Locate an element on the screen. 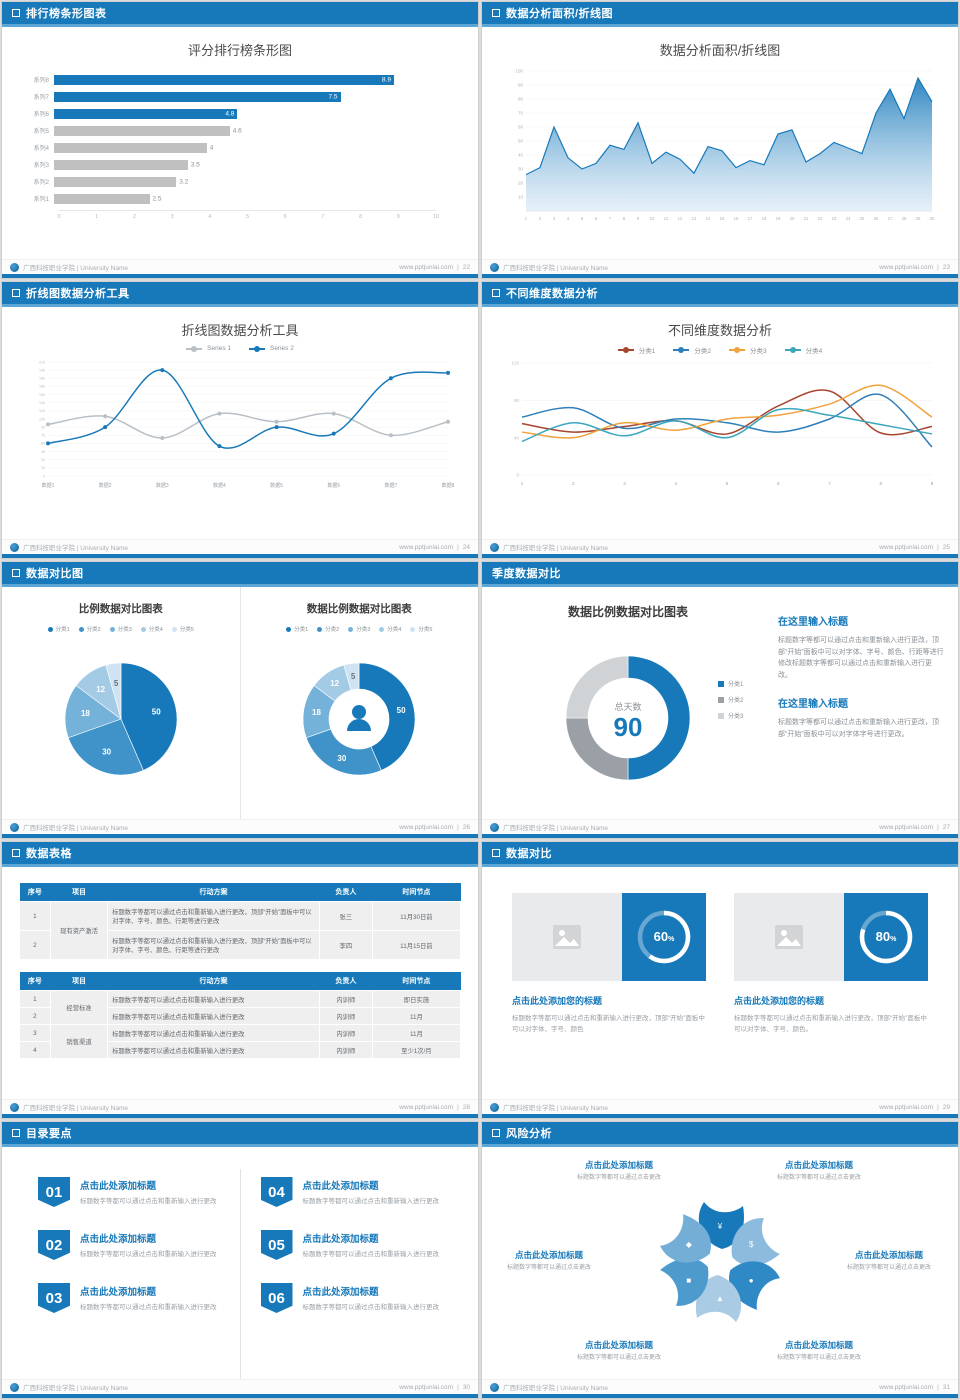 The height and width of the screenshot is (1400, 960). svg-text: 数据1 is located at coordinates (48, 485).